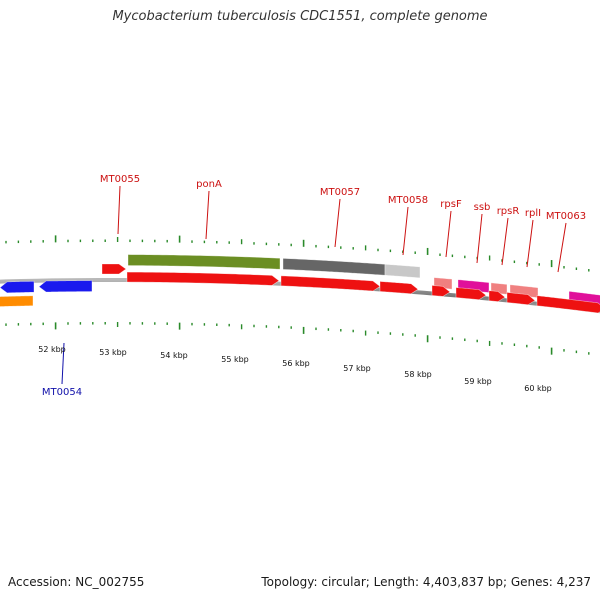 Image resolution: width=600 pixels, height=600 pixels. Describe the element at coordinates (533, 213) in the screenshot. I see `gene-label: rplI` at that location.